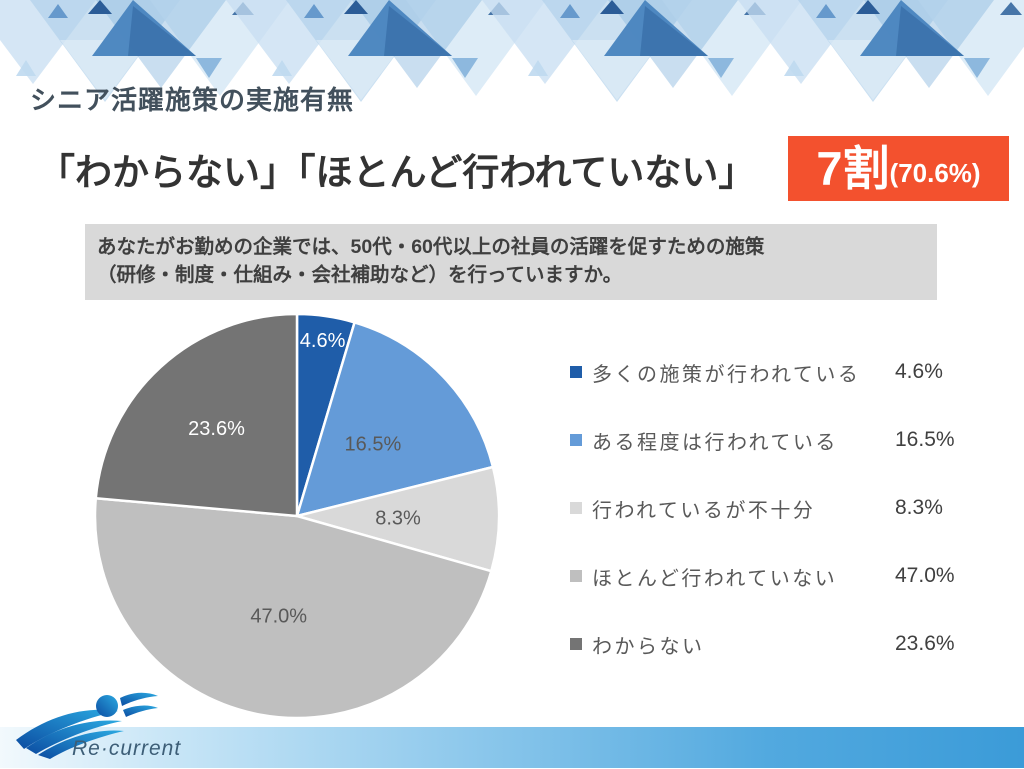 This screenshot has width=1024, height=769. I want to click on survey-question-line1: あなたがお勤めの企業では、50代・60代以上の社員の活躍を促すための施策, so click(431, 247).